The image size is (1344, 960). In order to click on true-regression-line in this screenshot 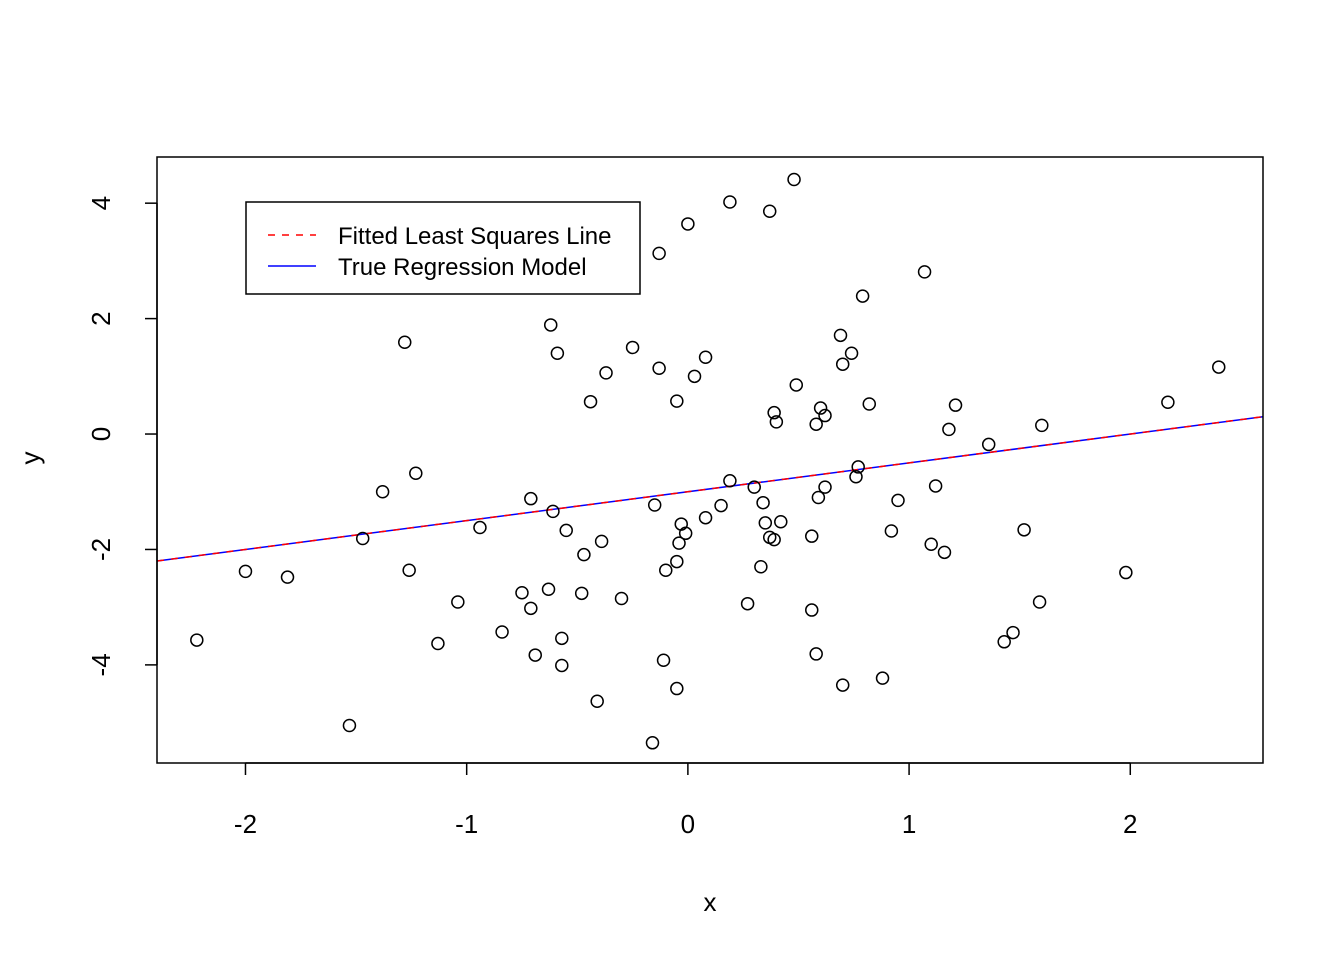, I will do `click(710, 488)`.